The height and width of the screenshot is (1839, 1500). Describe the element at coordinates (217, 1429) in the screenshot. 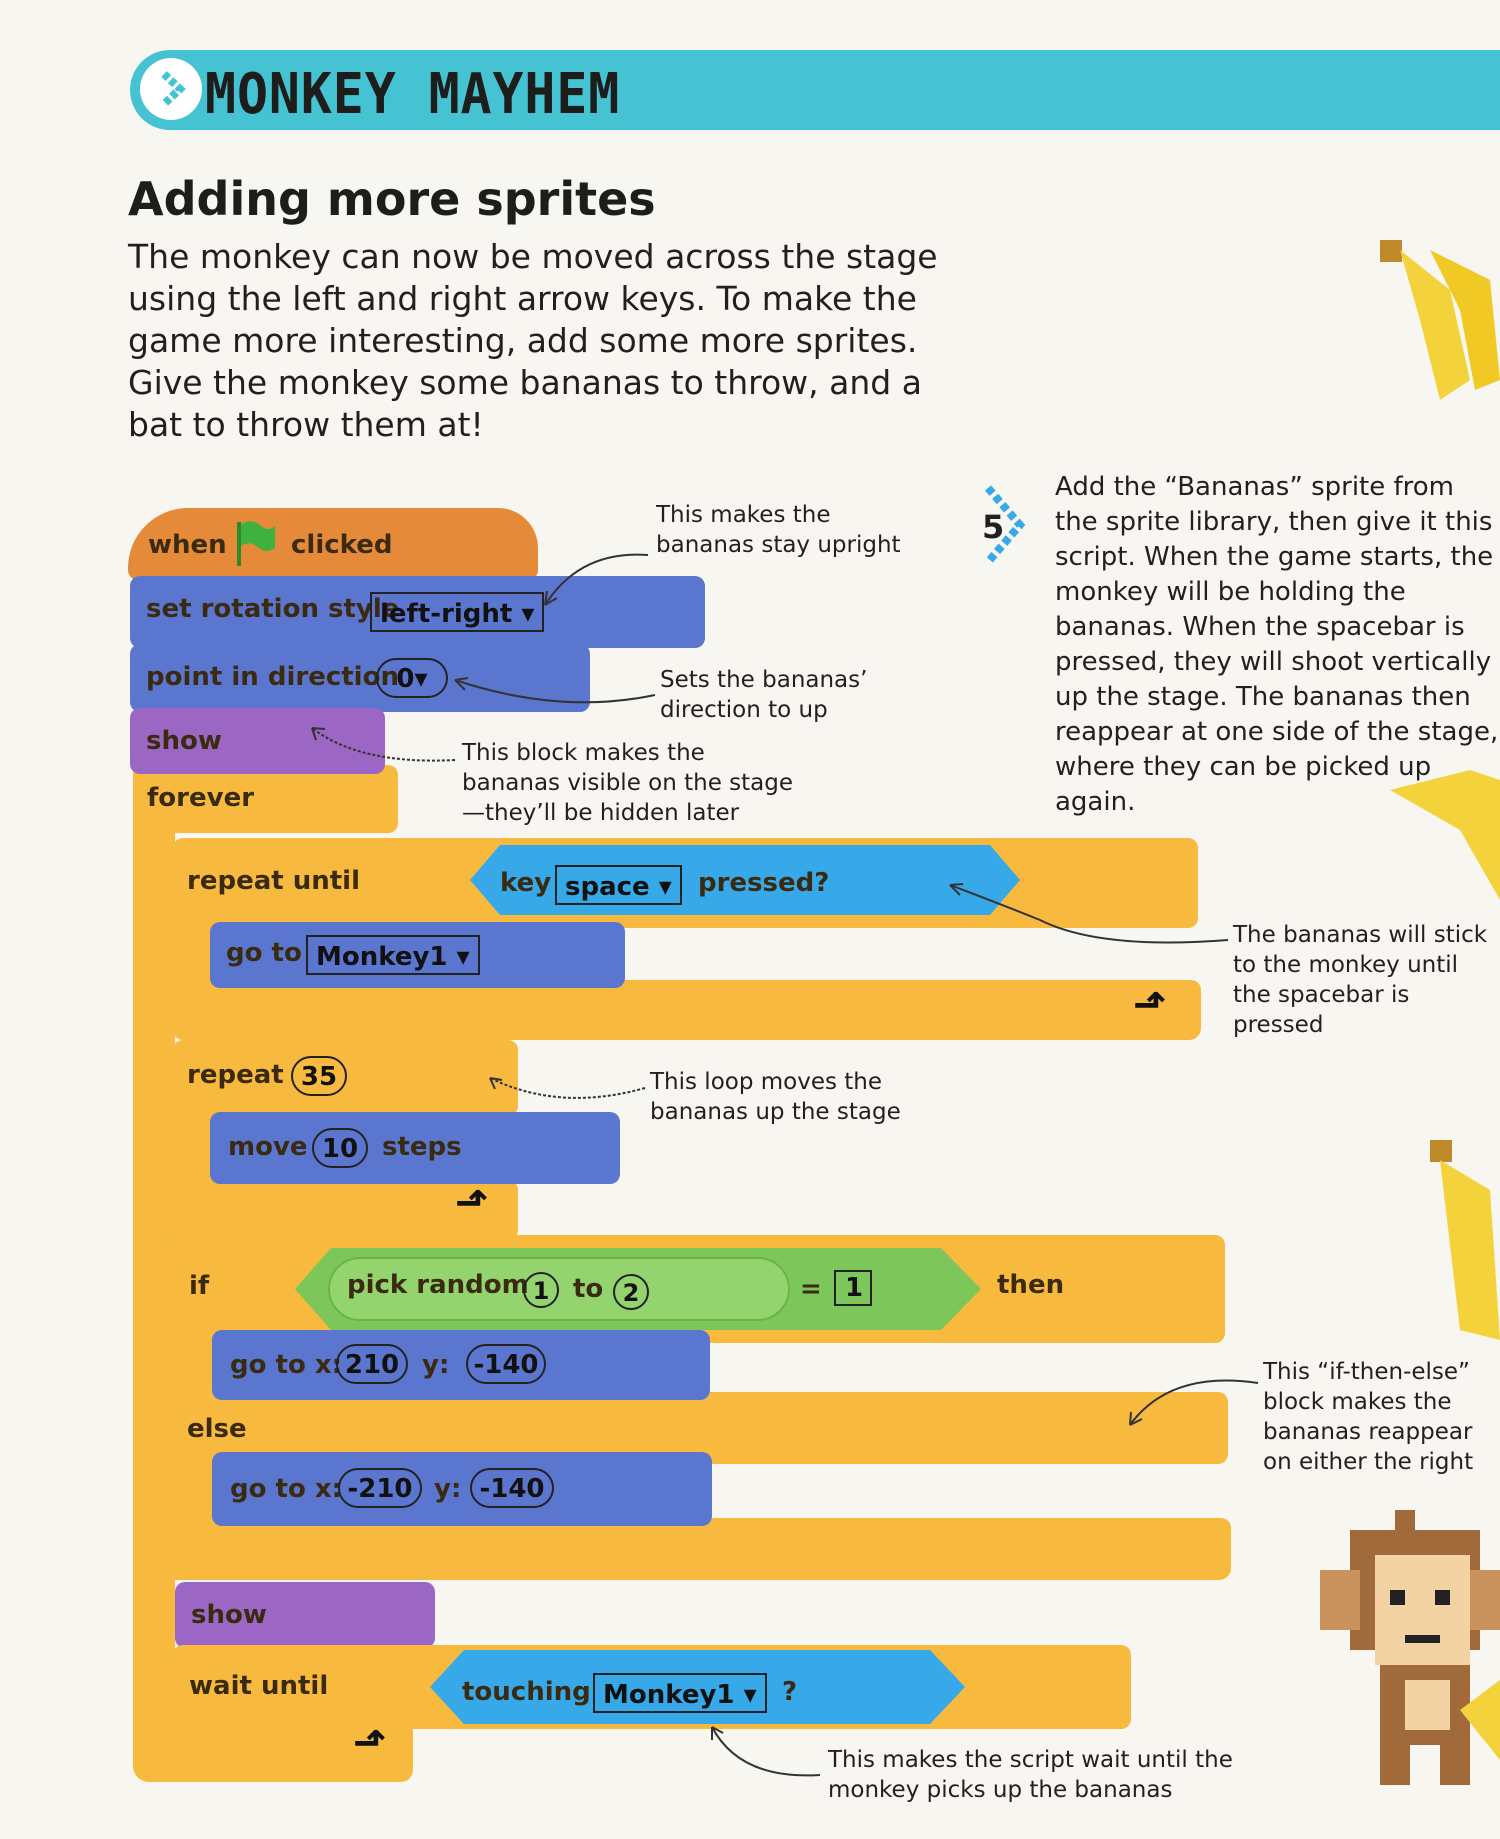

I see `else-label: else` at that location.